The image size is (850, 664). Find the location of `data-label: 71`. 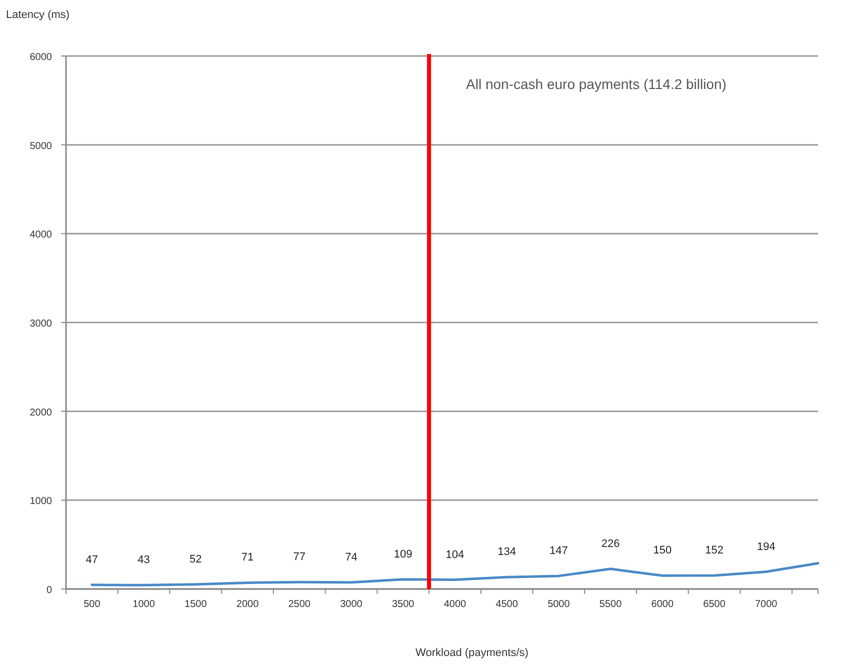

data-label: 71 is located at coordinates (247, 558).